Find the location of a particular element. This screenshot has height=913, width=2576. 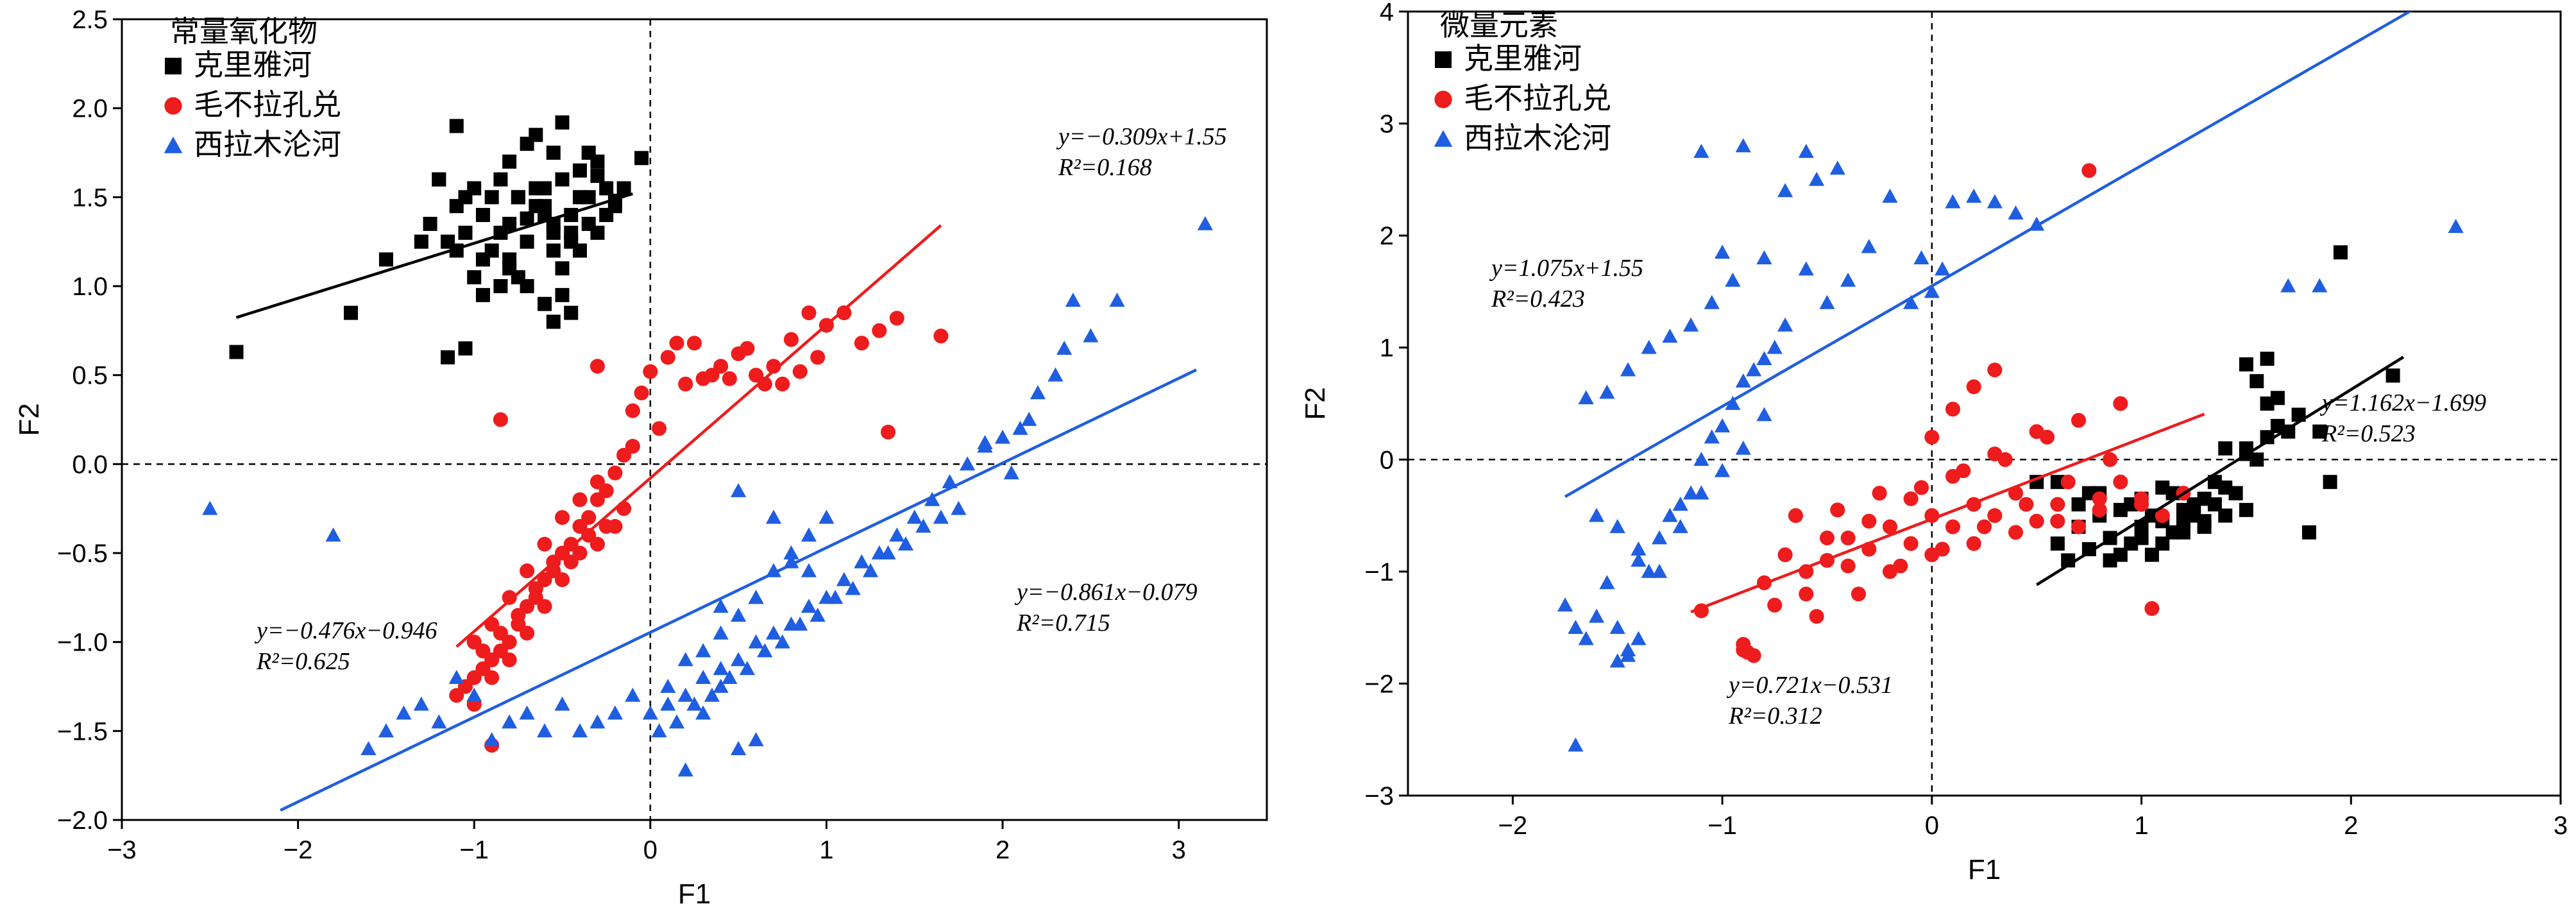

fit-r-squared: R²=0.715 is located at coordinates (1063, 623).